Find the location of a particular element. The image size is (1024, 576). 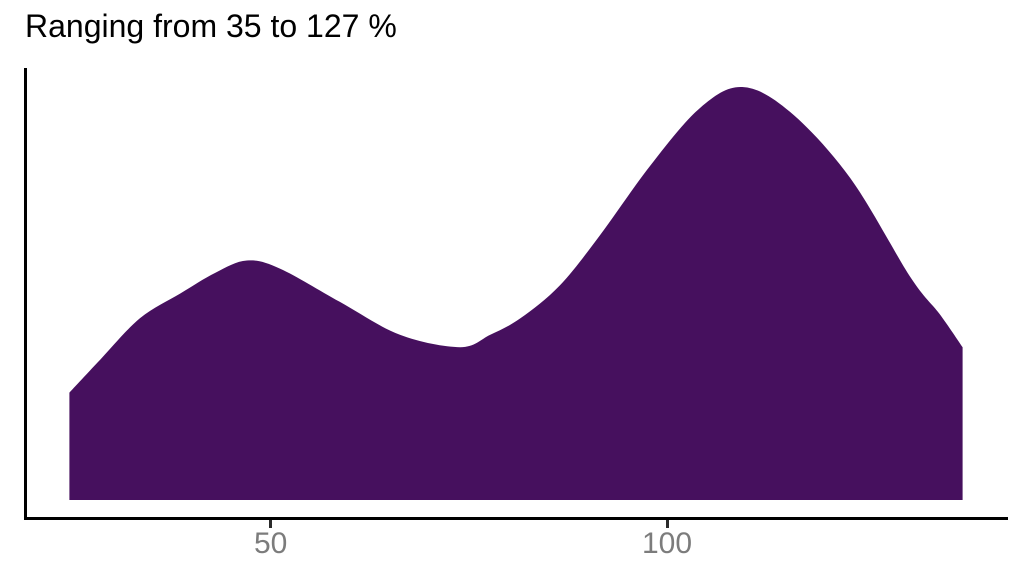

y-axis-line is located at coordinates (25, 294).